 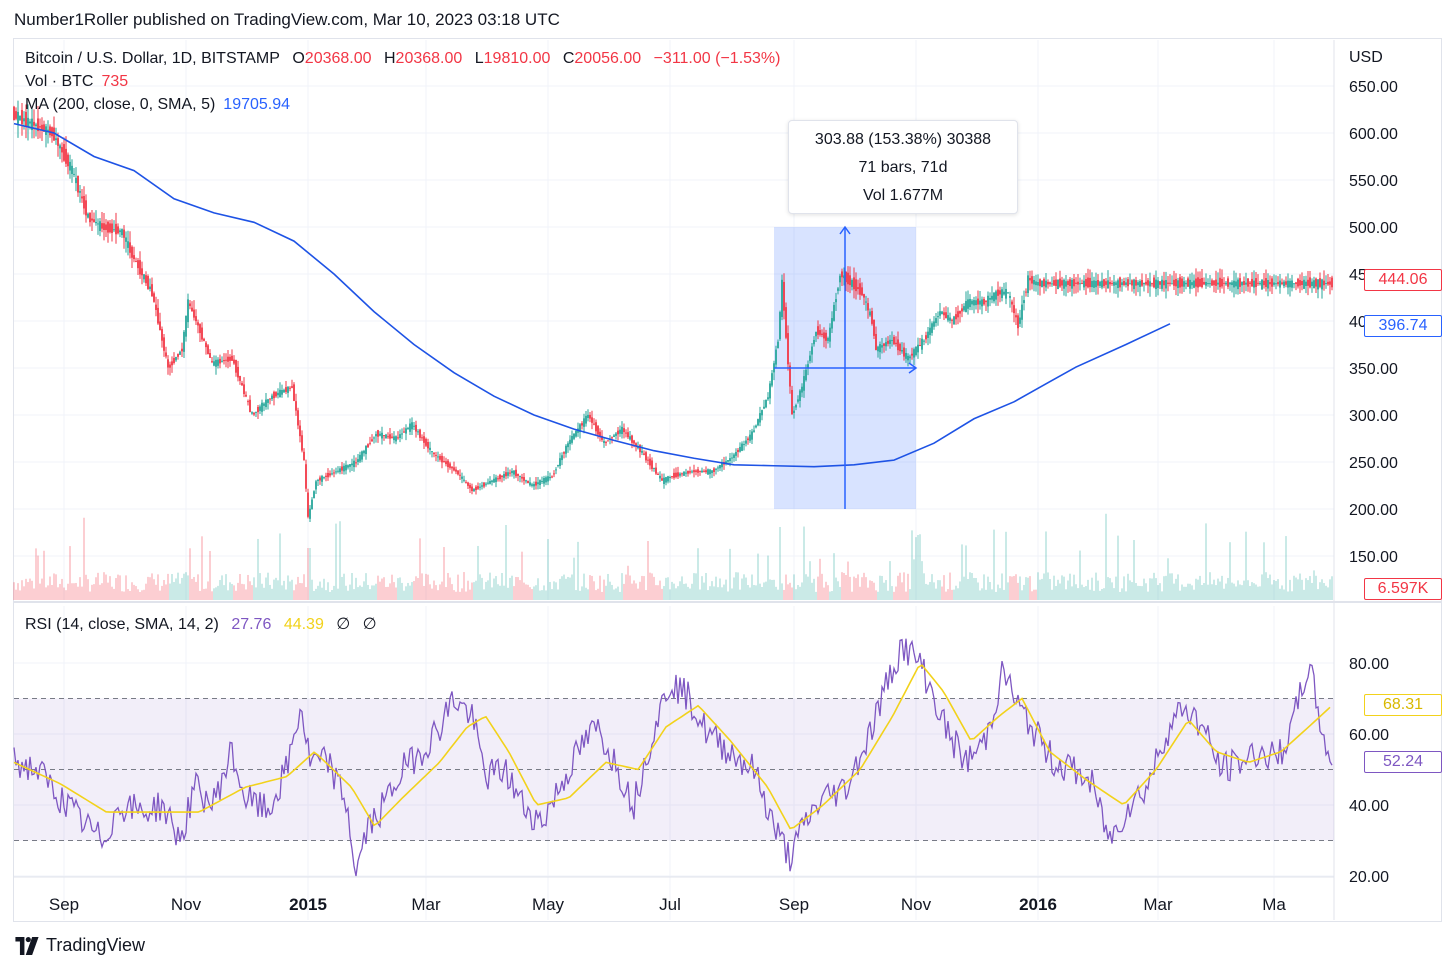 I want to click on price-tick-label: 500.00, so click(x=1373, y=228).